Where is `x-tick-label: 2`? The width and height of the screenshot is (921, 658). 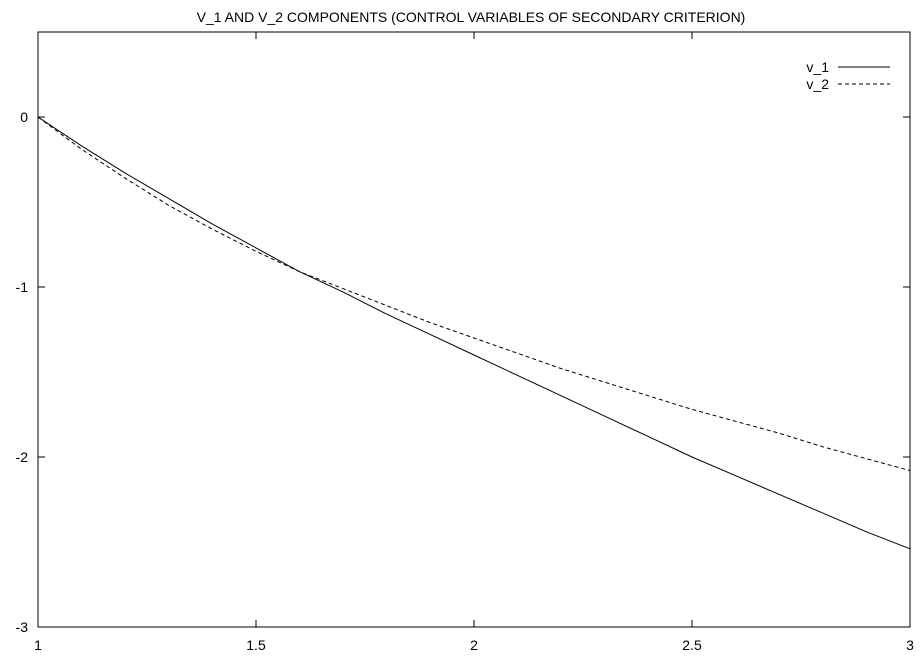 x-tick-label: 2 is located at coordinates (474, 645).